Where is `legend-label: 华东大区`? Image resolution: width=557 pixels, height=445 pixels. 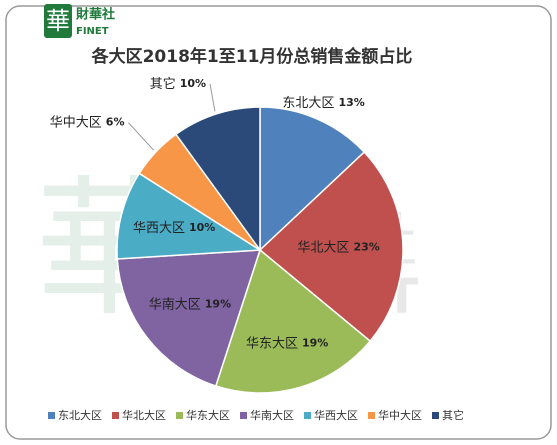
legend-label: 华东大区 is located at coordinates (208, 415).